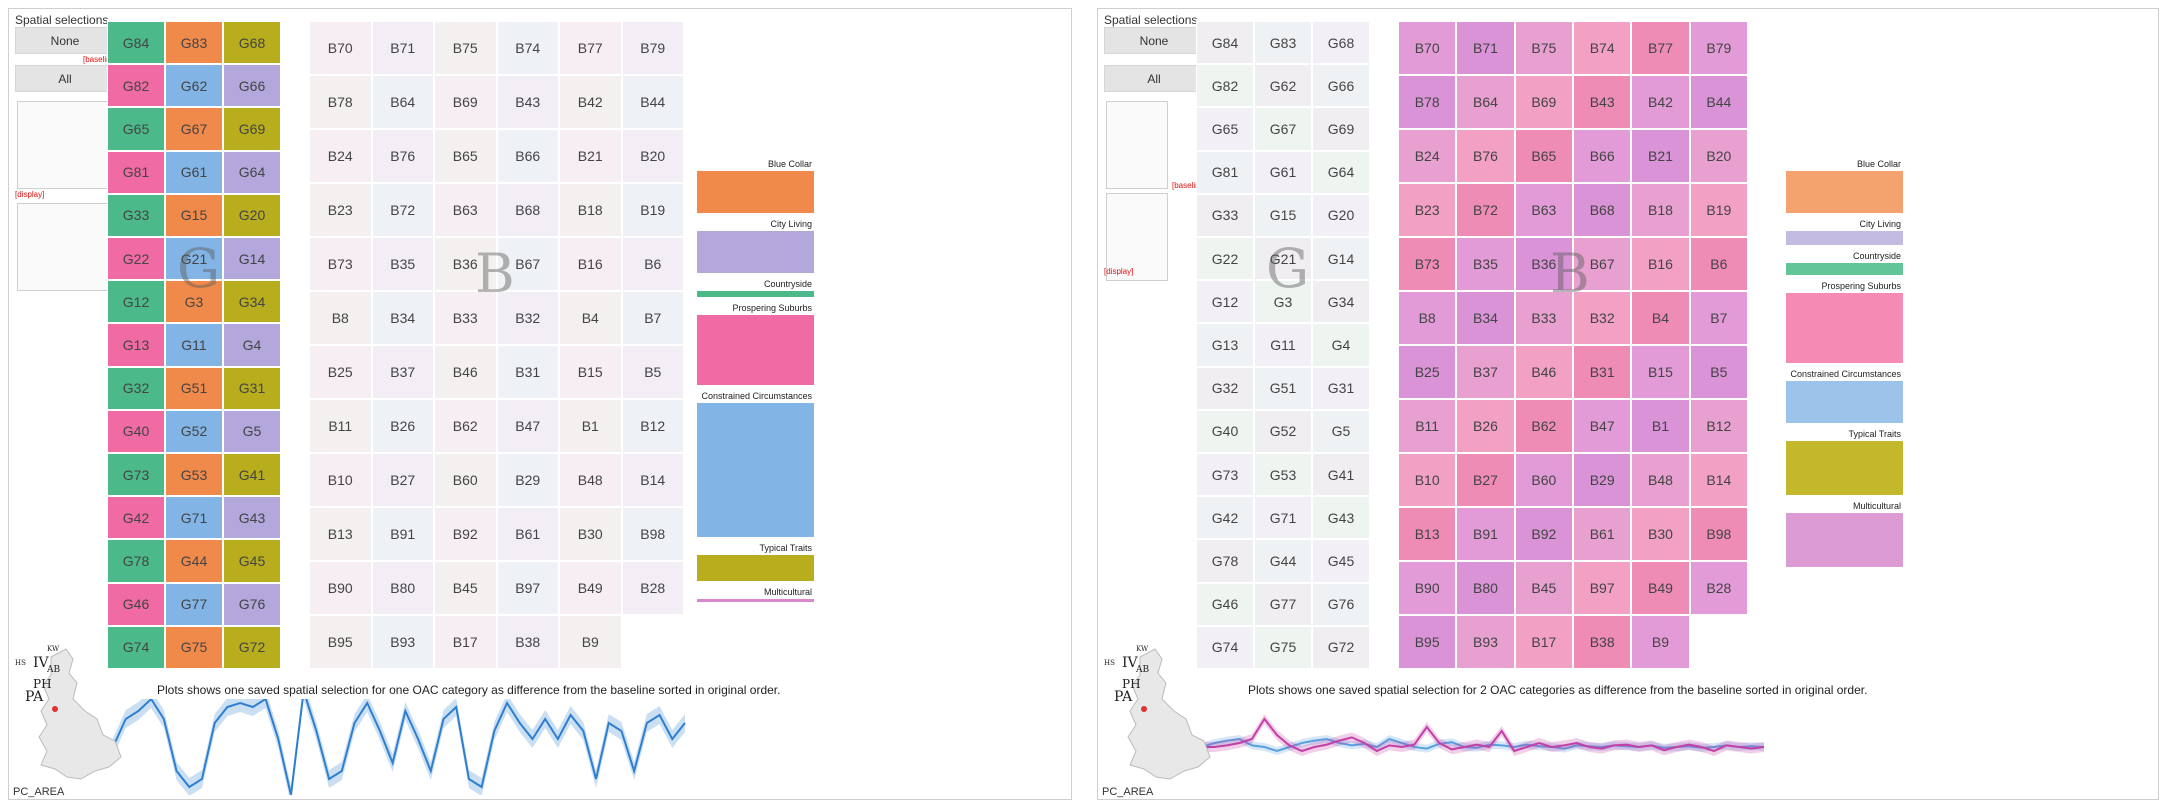 This screenshot has width=2167, height=807. What do you see at coordinates (1718, 534) in the screenshot?
I see `treemap-cell-b98: B98` at bounding box center [1718, 534].